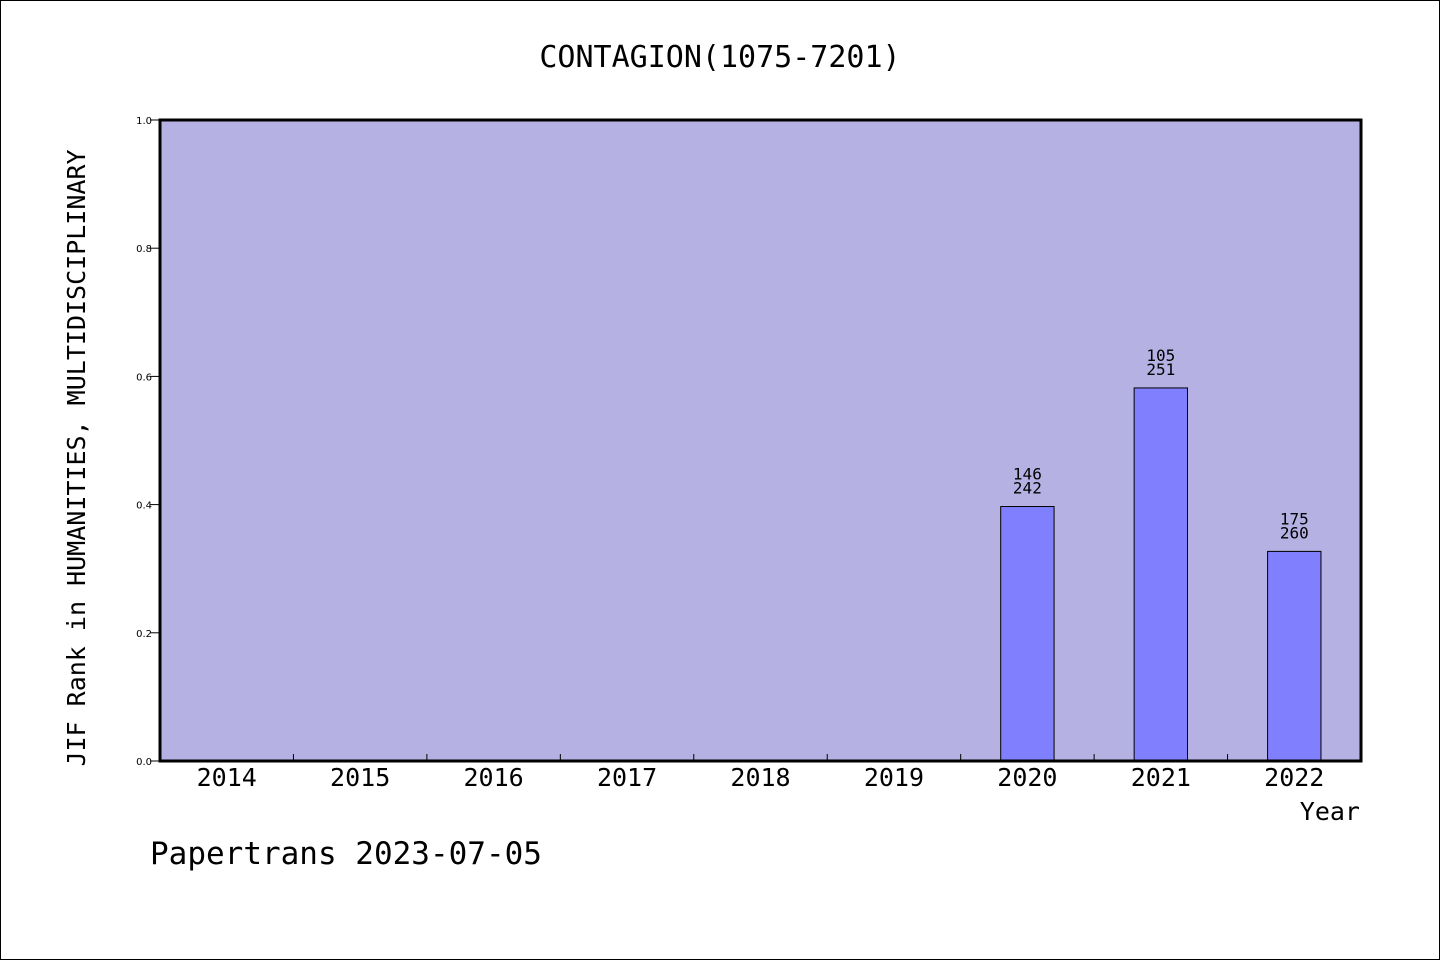  Describe the element at coordinates (719, 57) in the screenshot. I see `chart-title: CONTAGION(1075-7201)` at that location.